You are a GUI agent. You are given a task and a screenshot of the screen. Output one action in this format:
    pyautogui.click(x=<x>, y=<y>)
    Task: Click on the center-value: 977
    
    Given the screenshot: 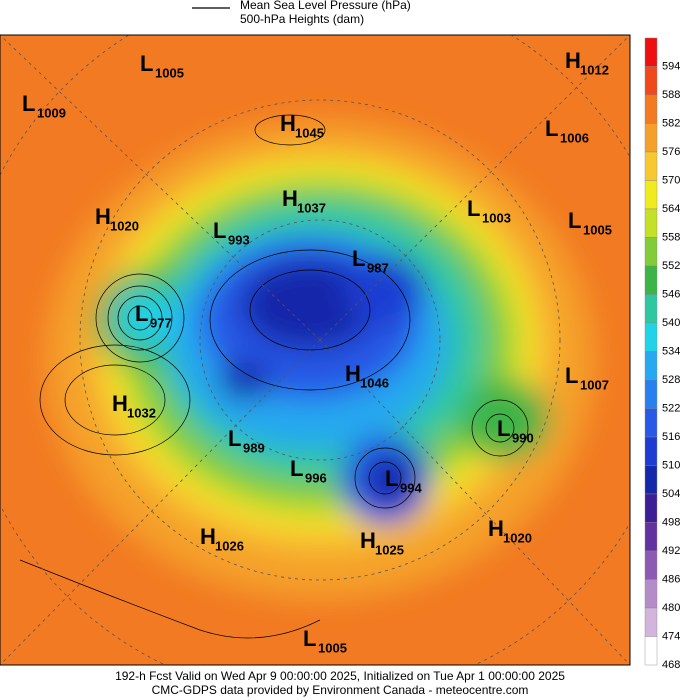 What is the action you would take?
    pyautogui.click(x=161, y=322)
    